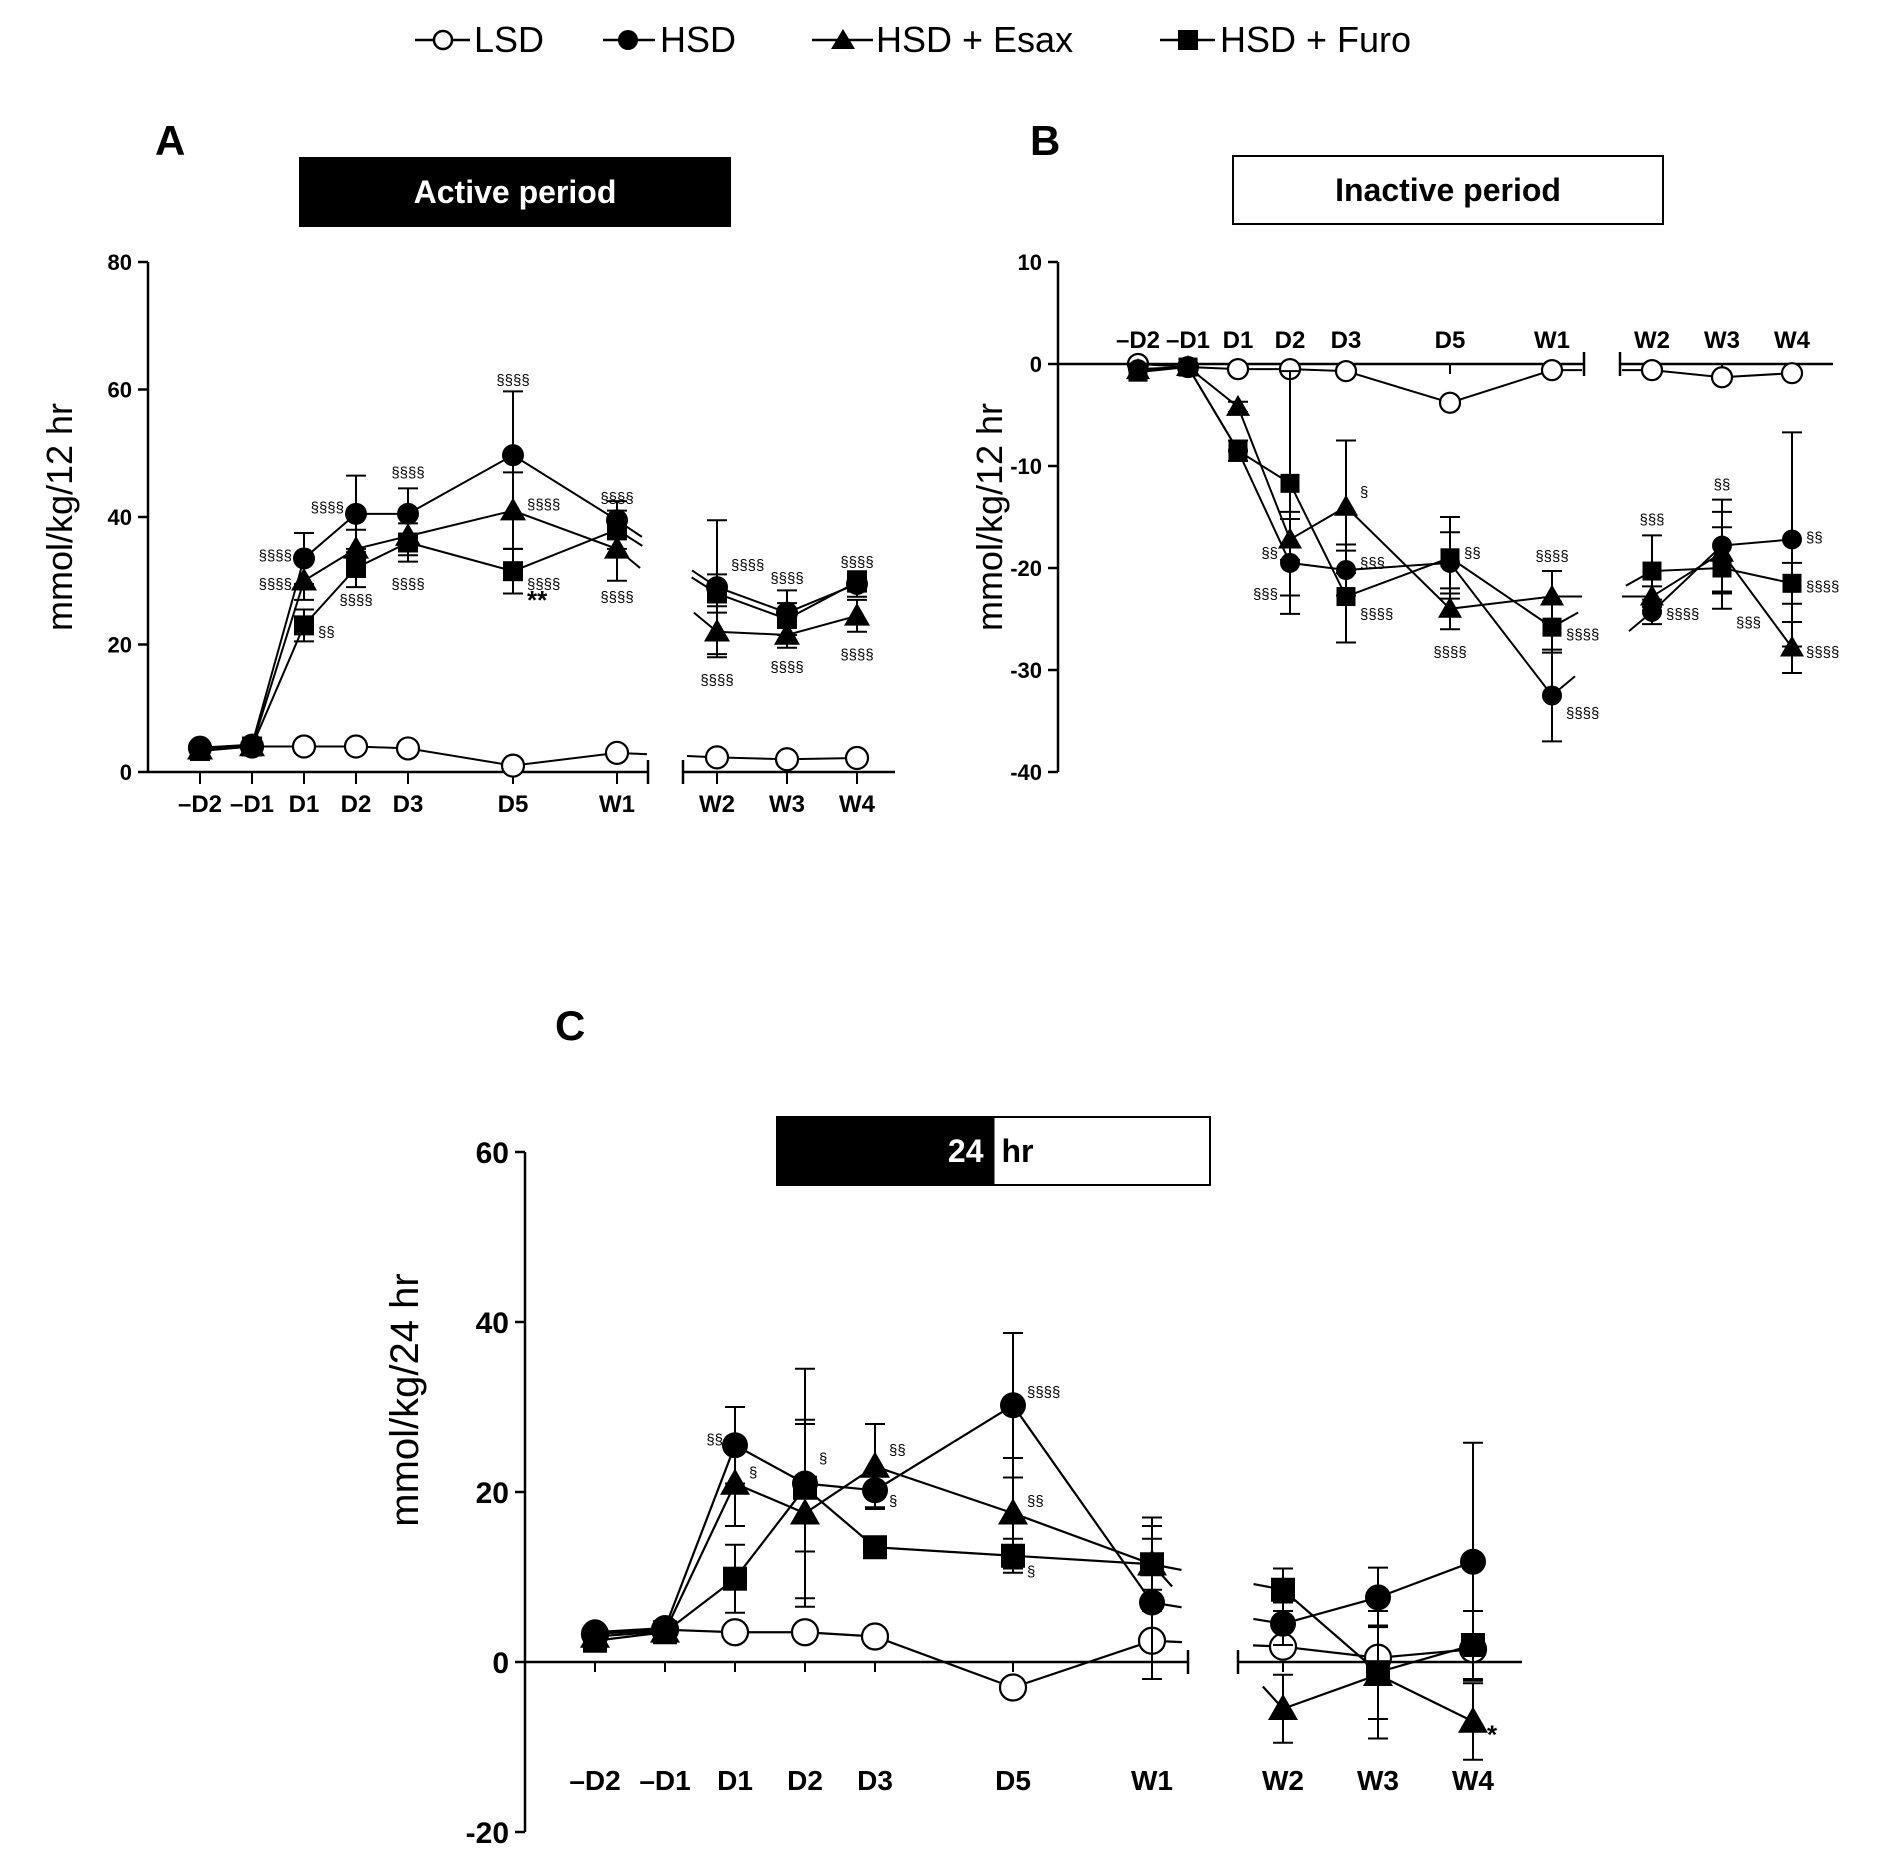 The height and width of the screenshot is (1857, 1880). Describe the element at coordinates (120, 644) in the screenshot. I see `y-tick-label: 20` at that location.